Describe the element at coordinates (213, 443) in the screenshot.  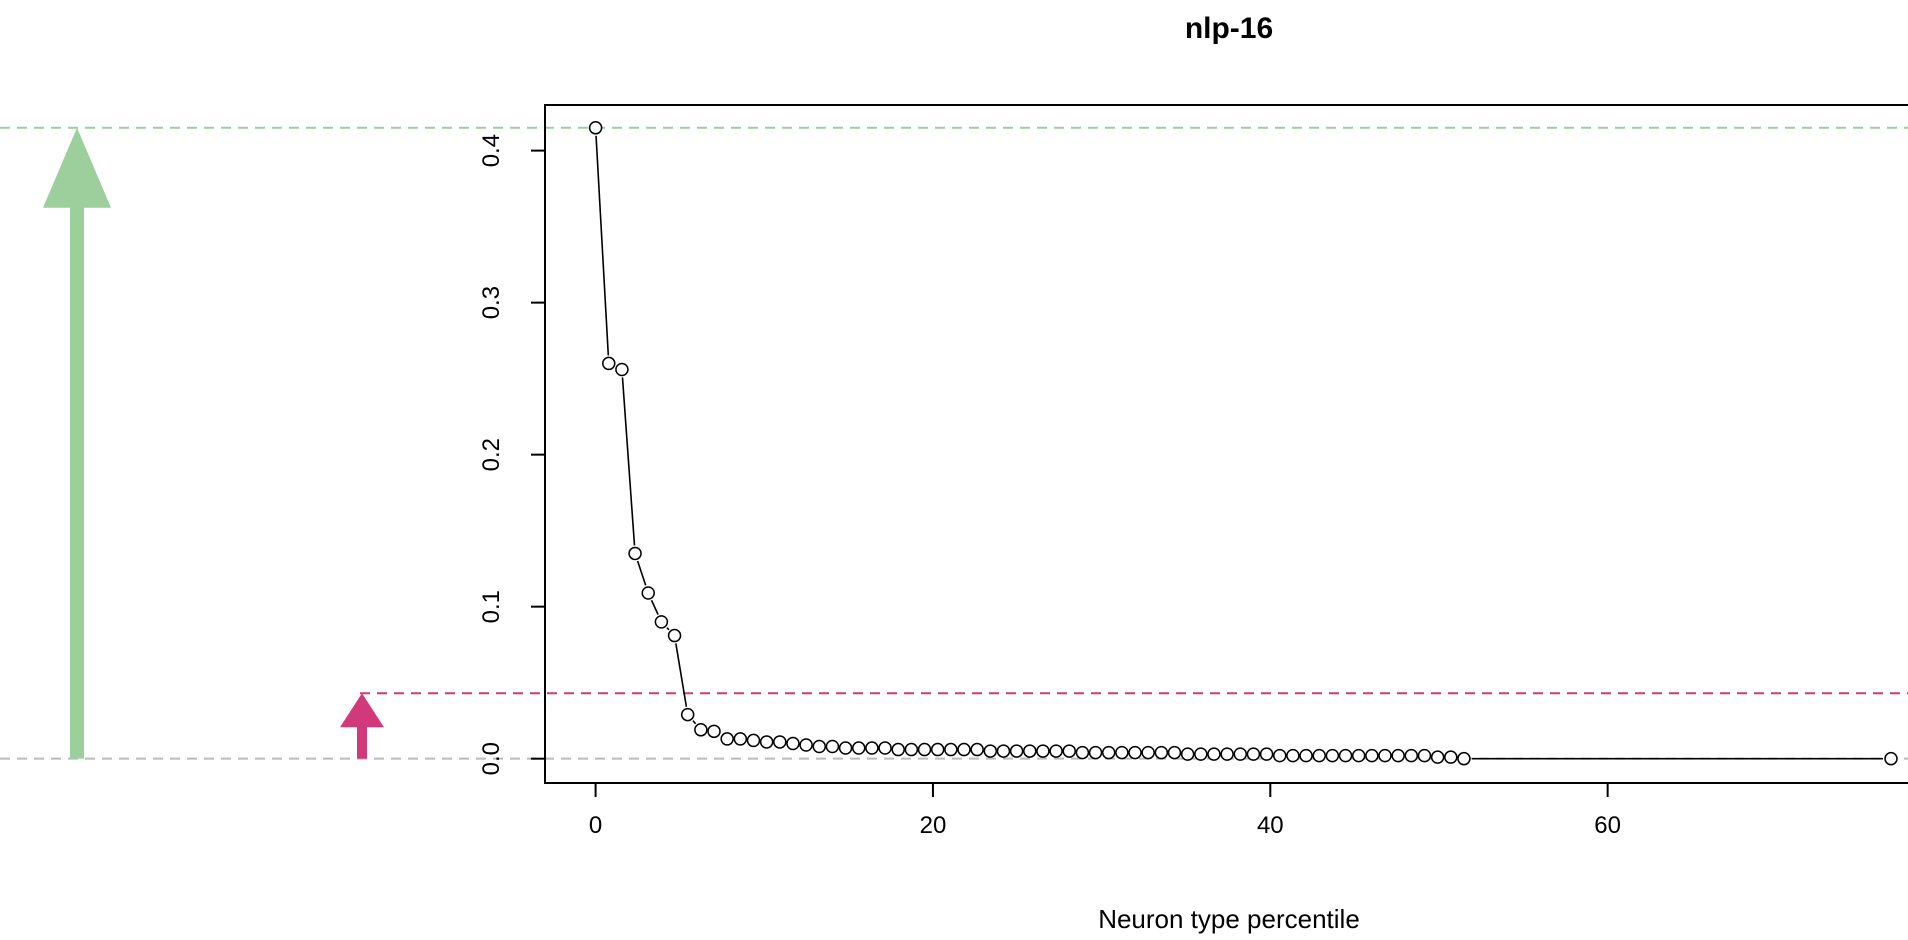
I see `annotation-arrows` at that location.